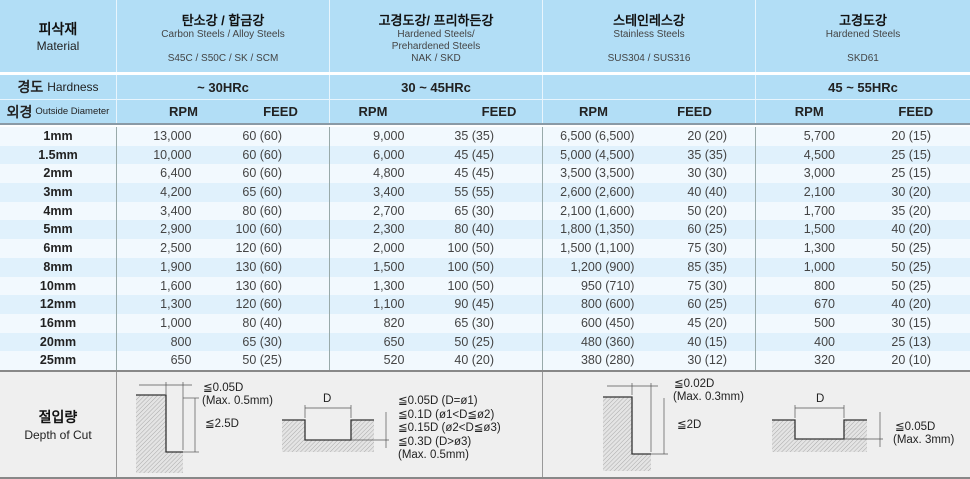 Image resolution: width=970 pixels, height=479 pixels. Describe the element at coordinates (602, 266) in the screenshot. I see `rpm-cell: 1,200 (900)` at that location.